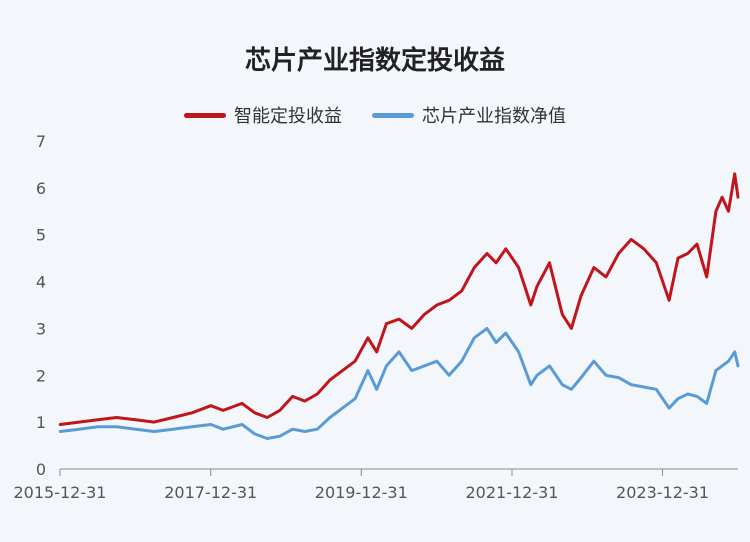 This screenshot has height=542, width=750. Describe the element at coordinates (41, 328) in the screenshot. I see `y-tick-label: 3` at that location.